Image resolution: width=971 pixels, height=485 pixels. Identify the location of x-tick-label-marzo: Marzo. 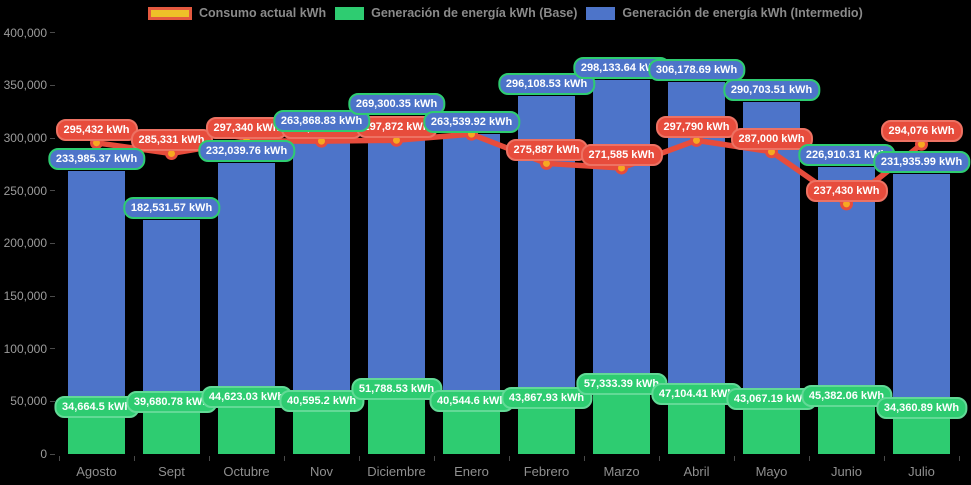
(621, 471).